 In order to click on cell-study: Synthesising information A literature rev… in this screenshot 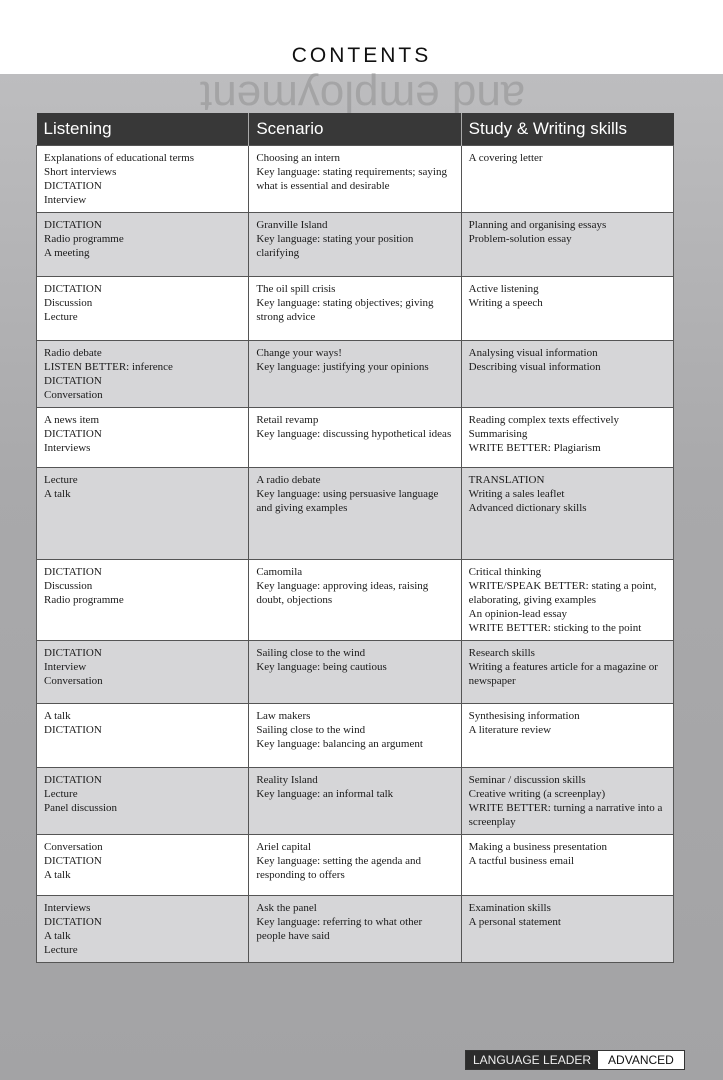, I will do `click(567, 735)`.